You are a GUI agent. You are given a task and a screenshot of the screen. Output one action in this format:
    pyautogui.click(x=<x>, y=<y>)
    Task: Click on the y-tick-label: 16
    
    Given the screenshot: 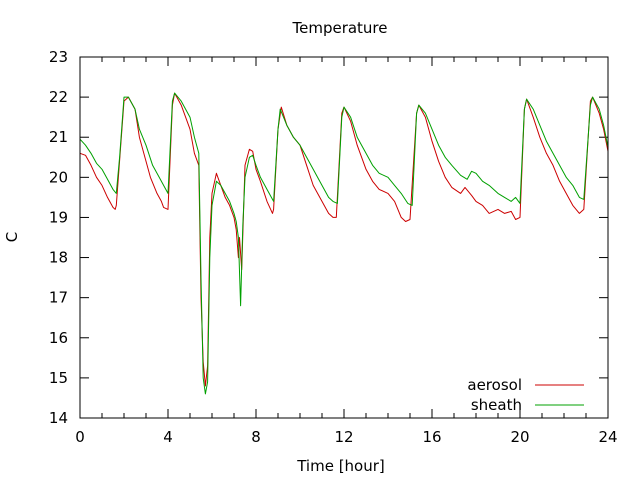 What is the action you would take?
    pyautogui.click(x=58, y=338)
    